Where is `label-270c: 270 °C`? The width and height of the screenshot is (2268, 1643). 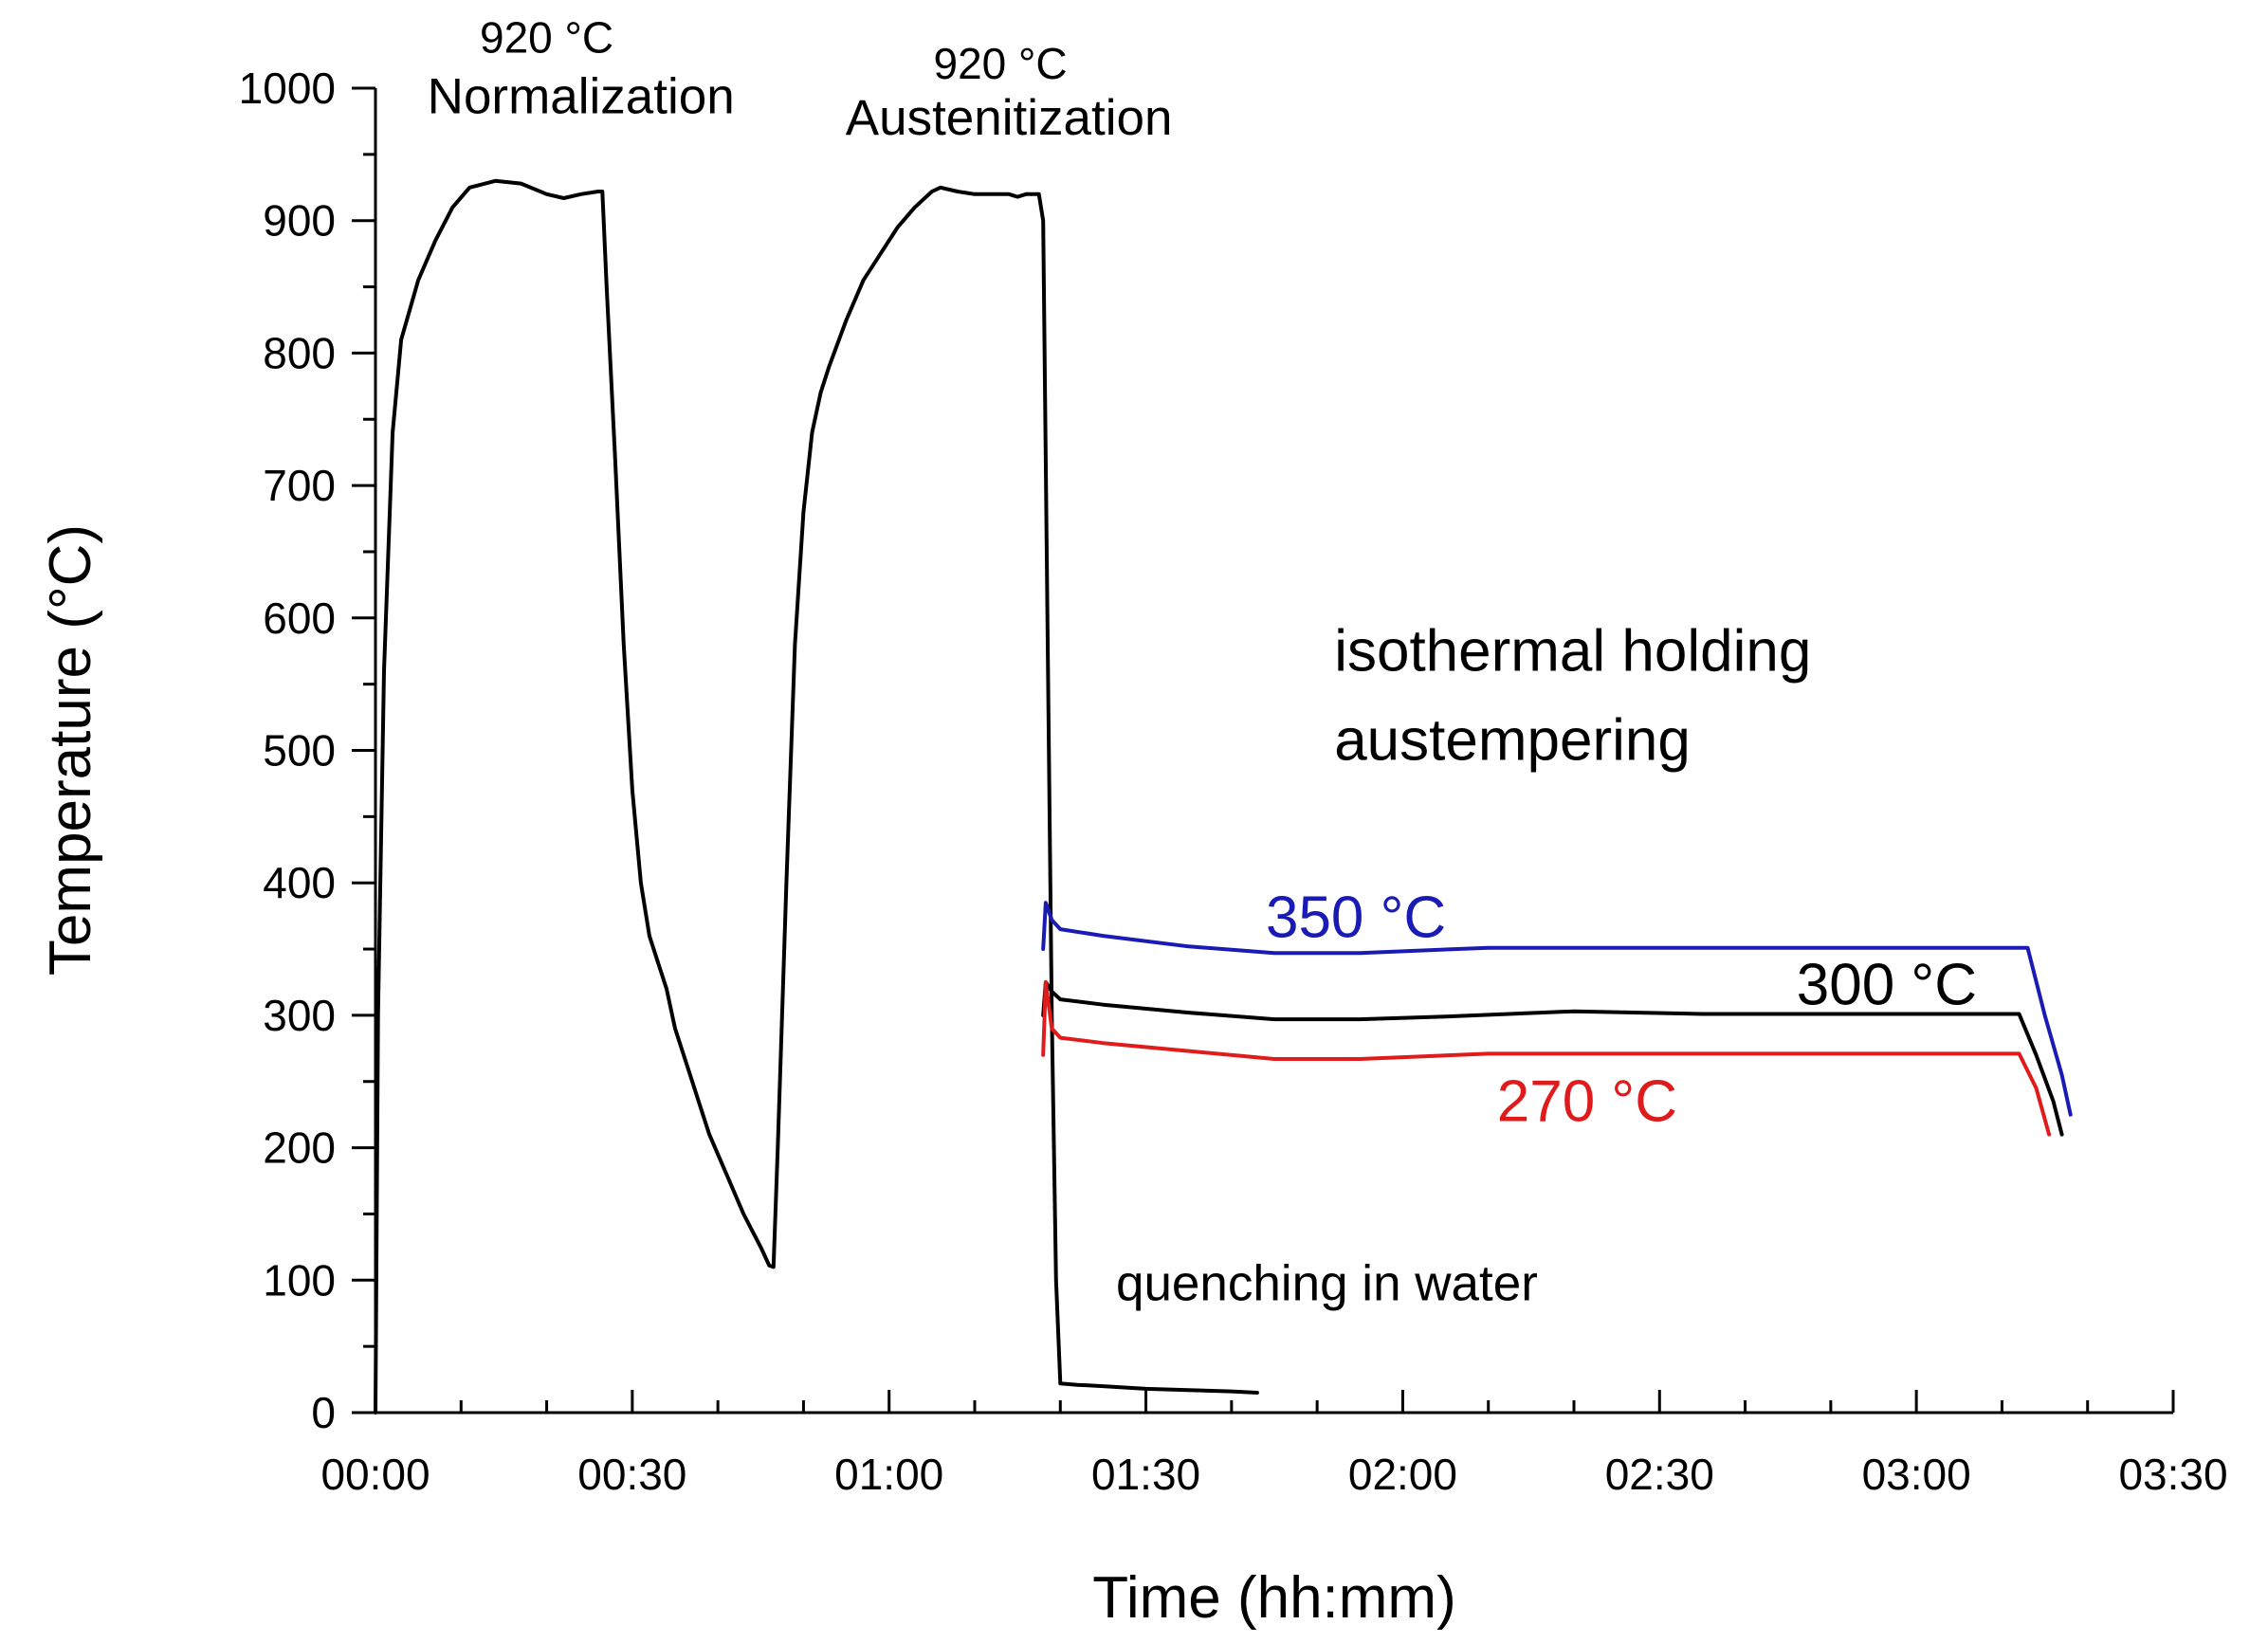 label-270c: 270 °C is located at coordinates (1587, 1102).